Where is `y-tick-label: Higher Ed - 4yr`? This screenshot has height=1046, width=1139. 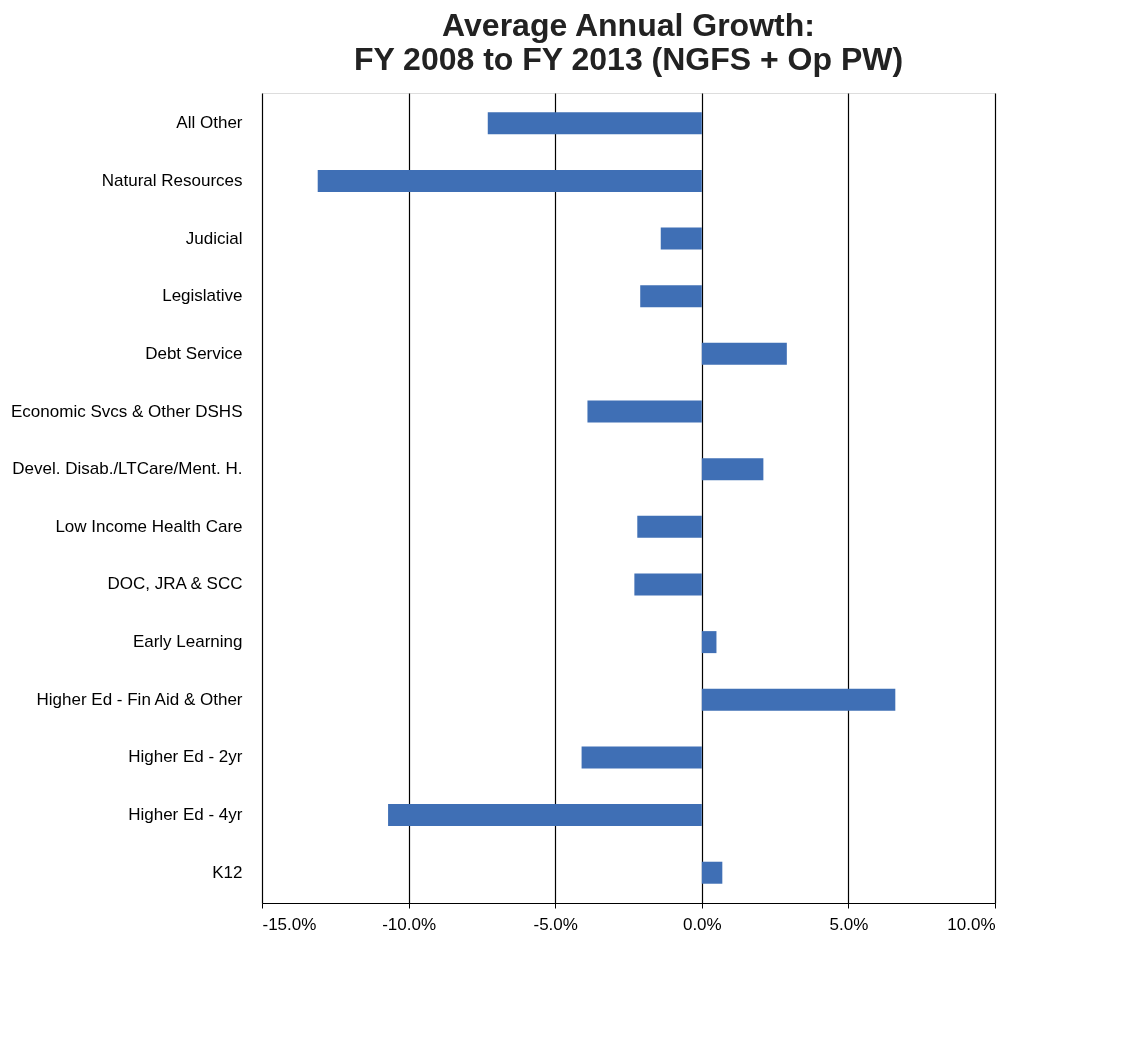 y-tick-label: Higher Ed - 4yr is located at coordinates (185, 815).